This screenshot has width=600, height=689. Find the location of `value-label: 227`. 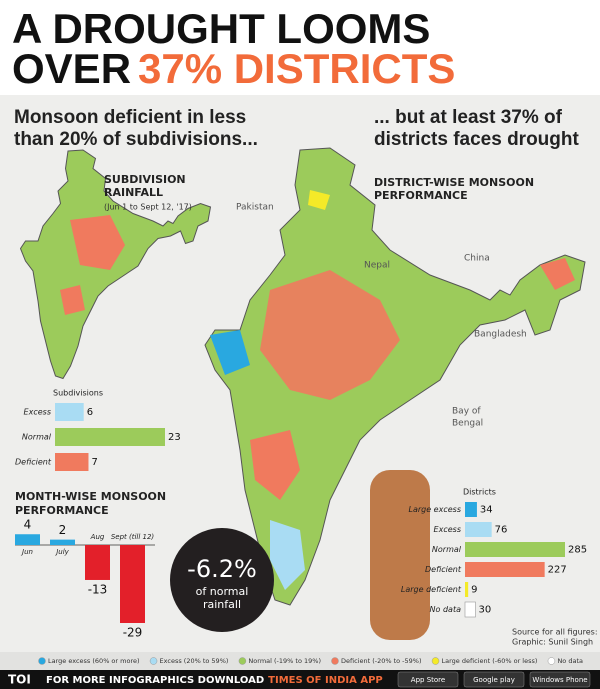

value-label: 227 is located at coordinates (557, 570).